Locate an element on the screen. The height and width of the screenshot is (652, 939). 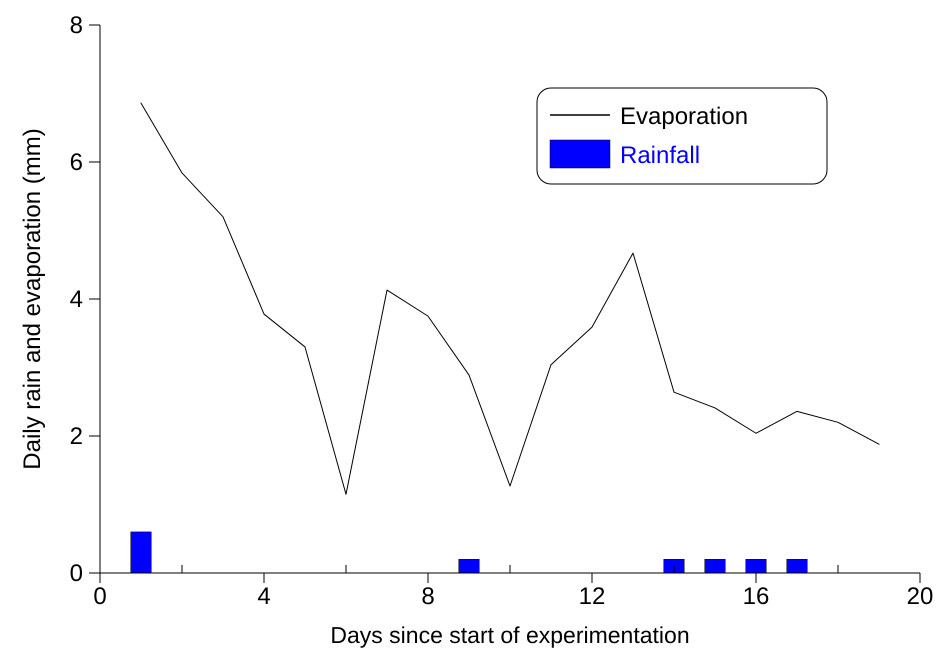
y-tick-label: 8 is located at coordinates (76, 25).